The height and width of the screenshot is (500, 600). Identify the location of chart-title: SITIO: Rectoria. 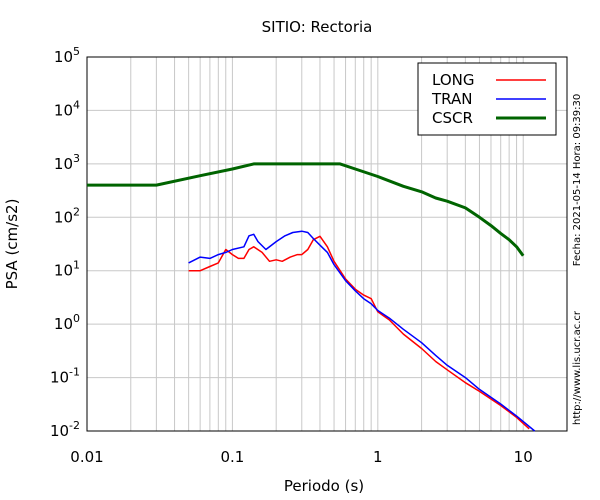
(317, 27).